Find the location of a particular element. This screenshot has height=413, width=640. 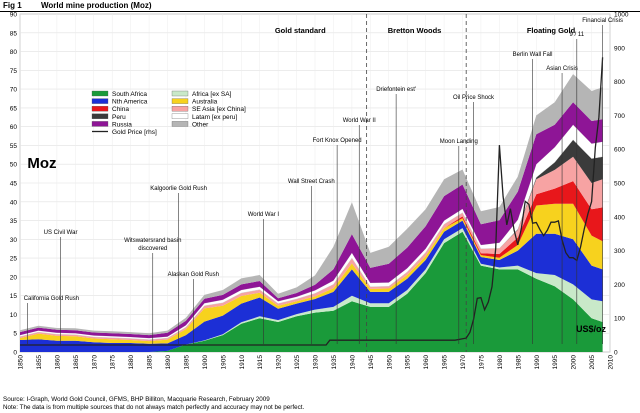

y-tick-label: 0 is located at coordinates (15, 353).